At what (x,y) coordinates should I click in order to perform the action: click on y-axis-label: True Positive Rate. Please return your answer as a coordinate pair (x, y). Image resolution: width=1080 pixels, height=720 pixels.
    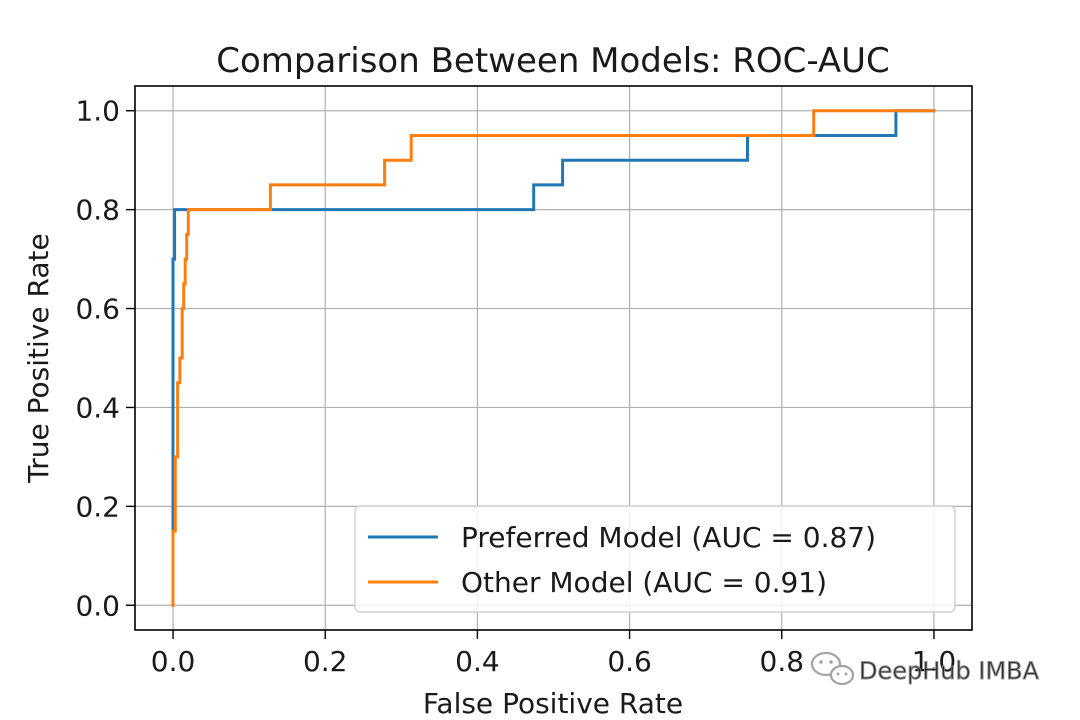
    Looking at the image, I should click on (38, 358).